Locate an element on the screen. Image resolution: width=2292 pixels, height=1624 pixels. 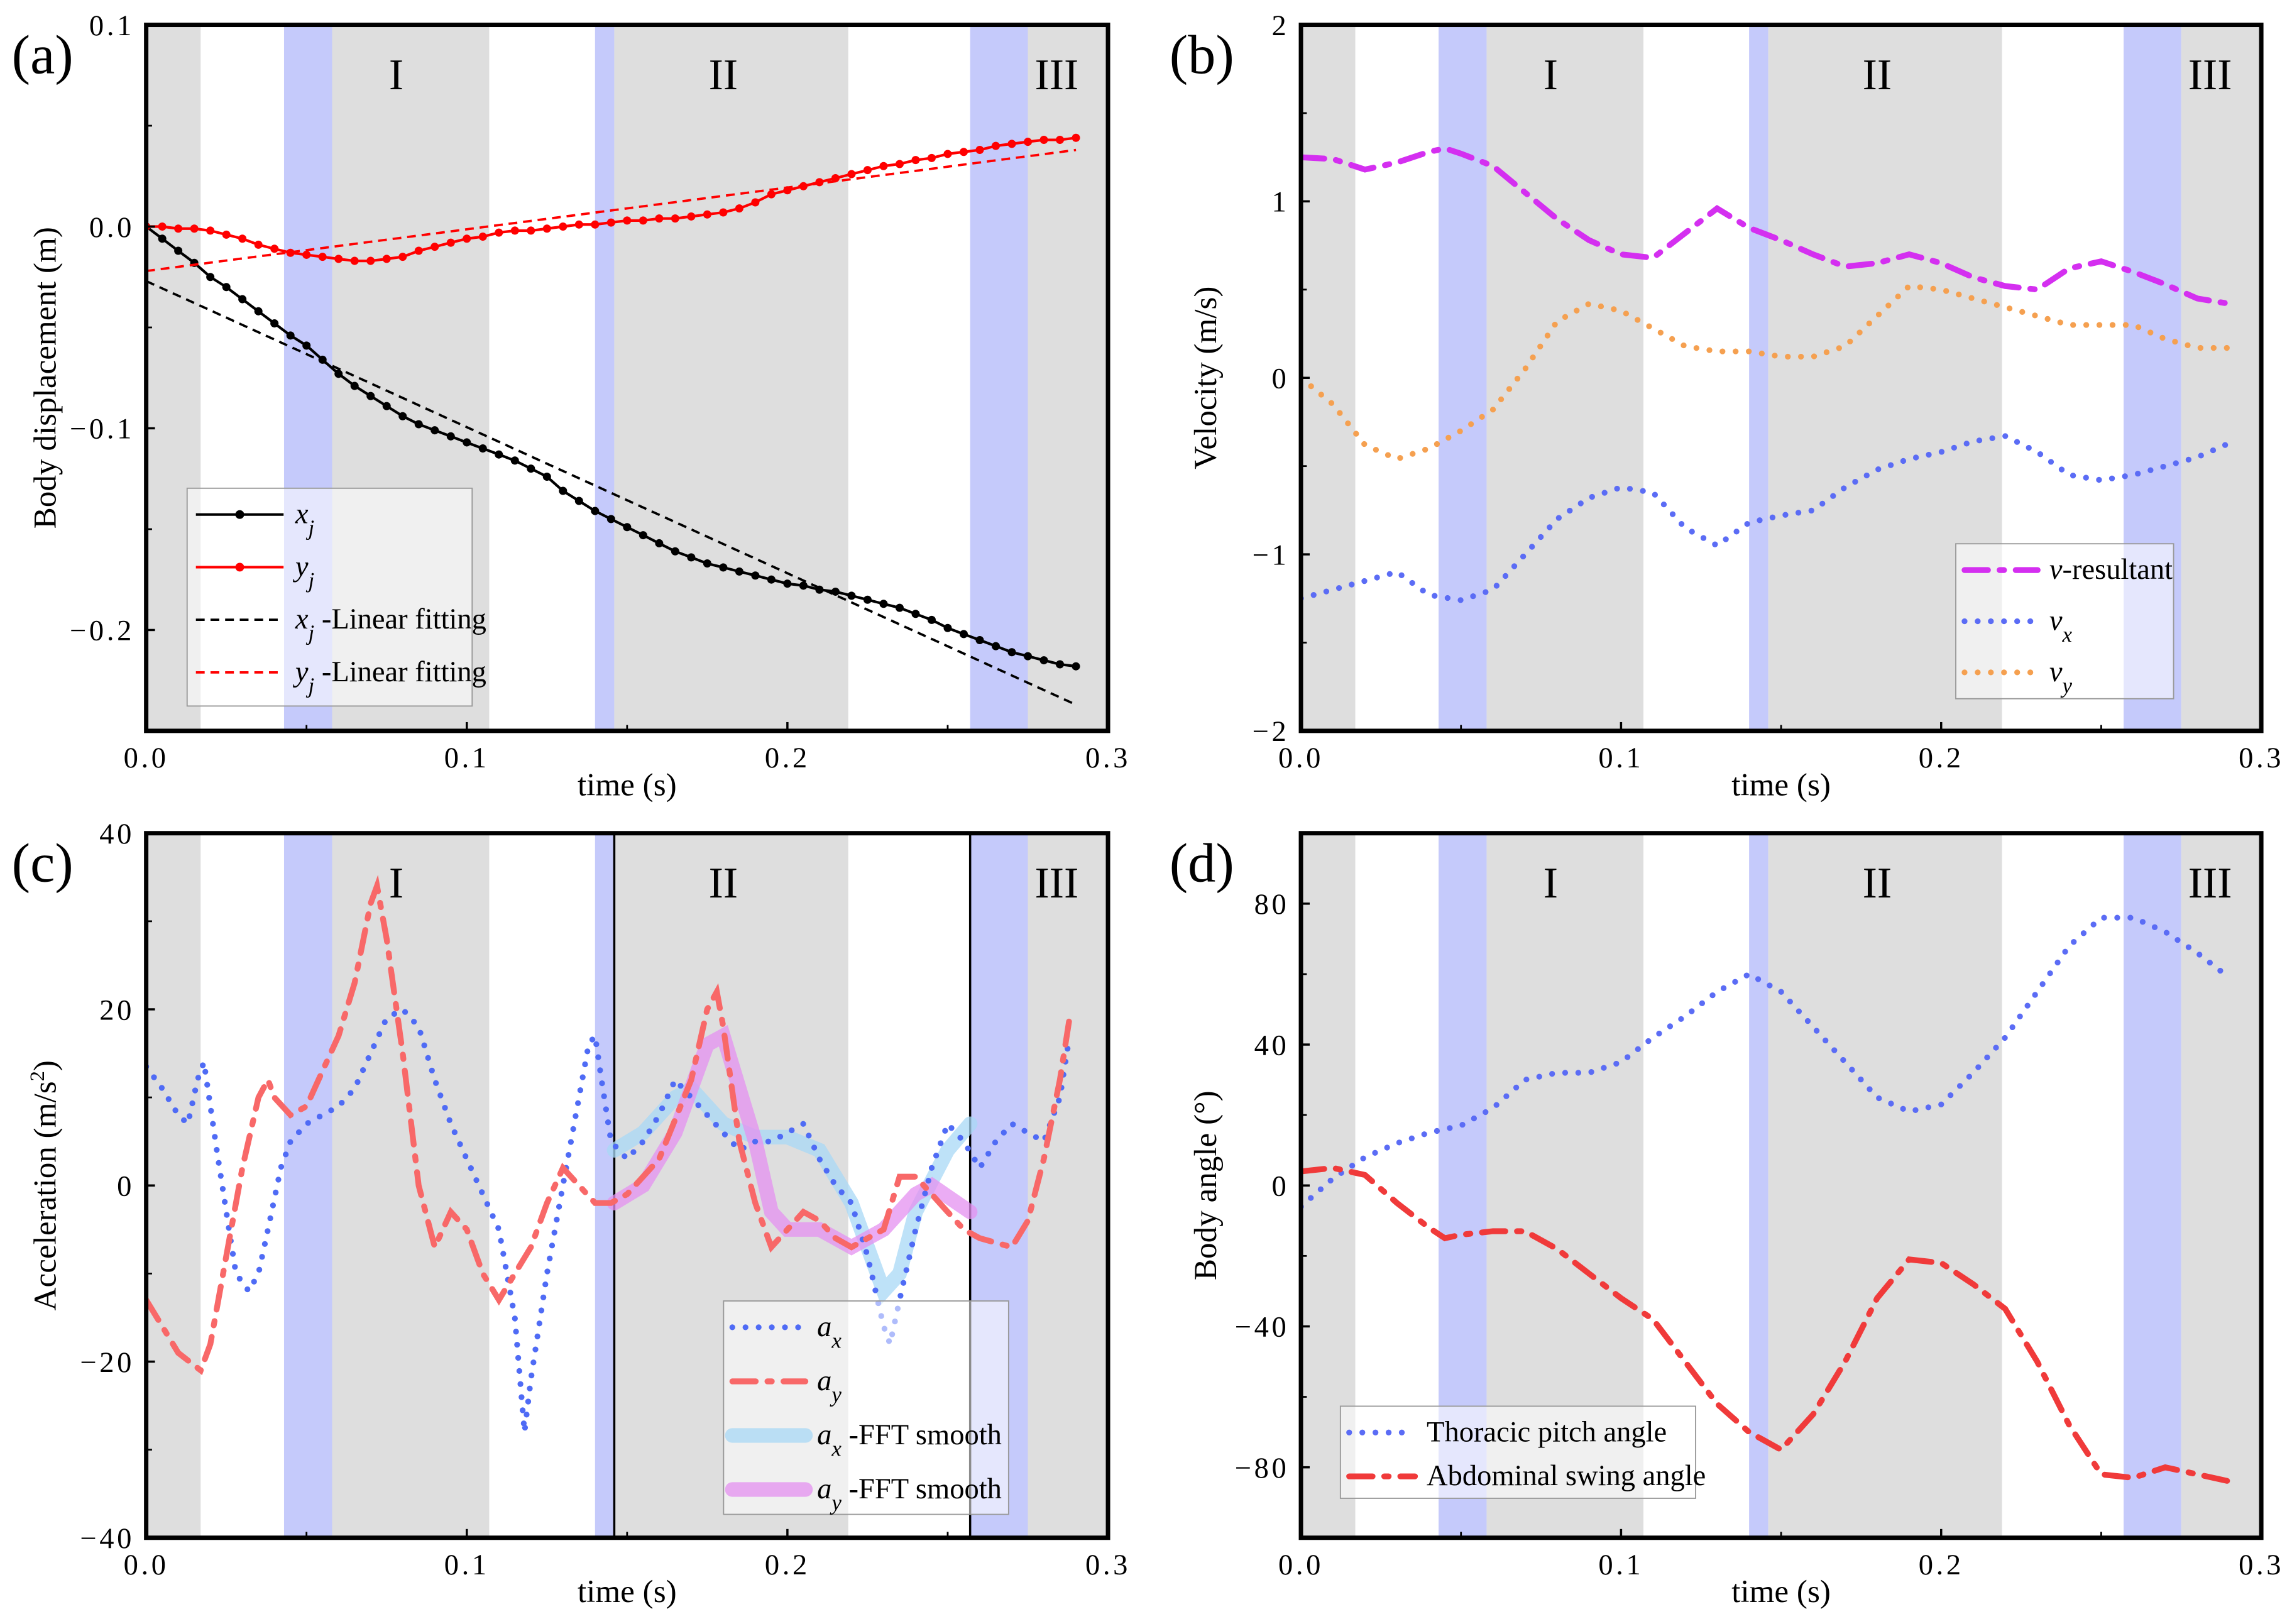
y-tick-label: −1 is located at coordinates (1271, 555).